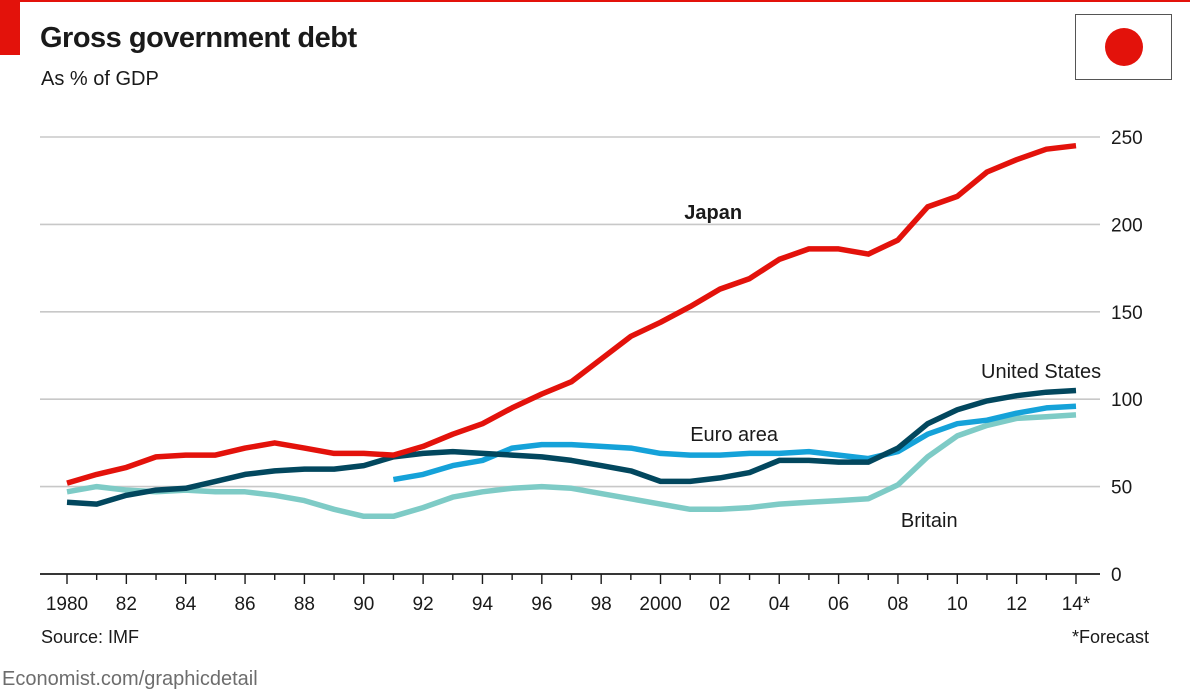 The image size is (1190, 700). Describe the element at coordinates (67, 604) in the screenshot. I see `x-tick-label-1980: 1980` at that location.